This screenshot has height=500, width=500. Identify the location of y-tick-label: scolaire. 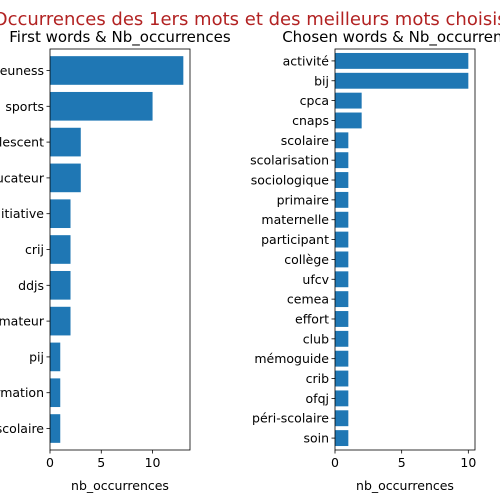
(305, 140).